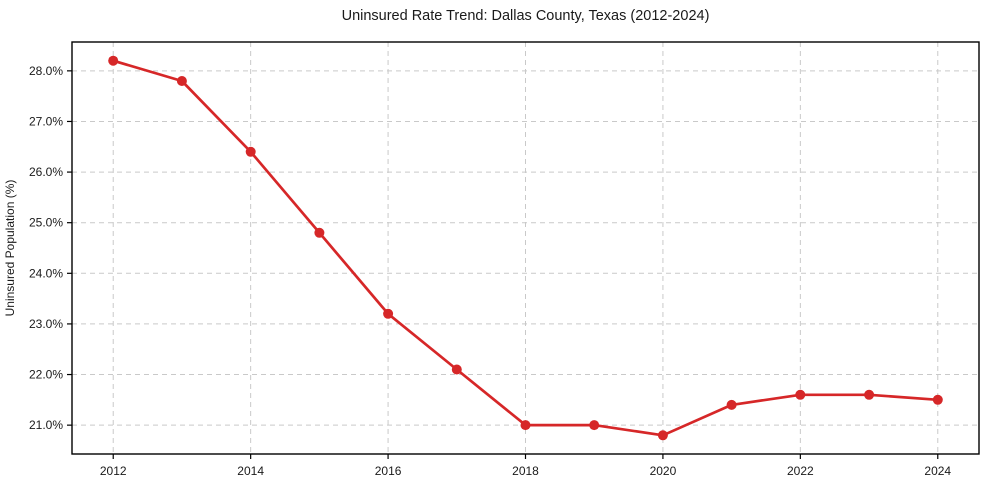 The image size is (989, 490). Describe the element at coordinates (46, 375) in the screenshot. I see `y-tick-label: 22.0%` at that location.